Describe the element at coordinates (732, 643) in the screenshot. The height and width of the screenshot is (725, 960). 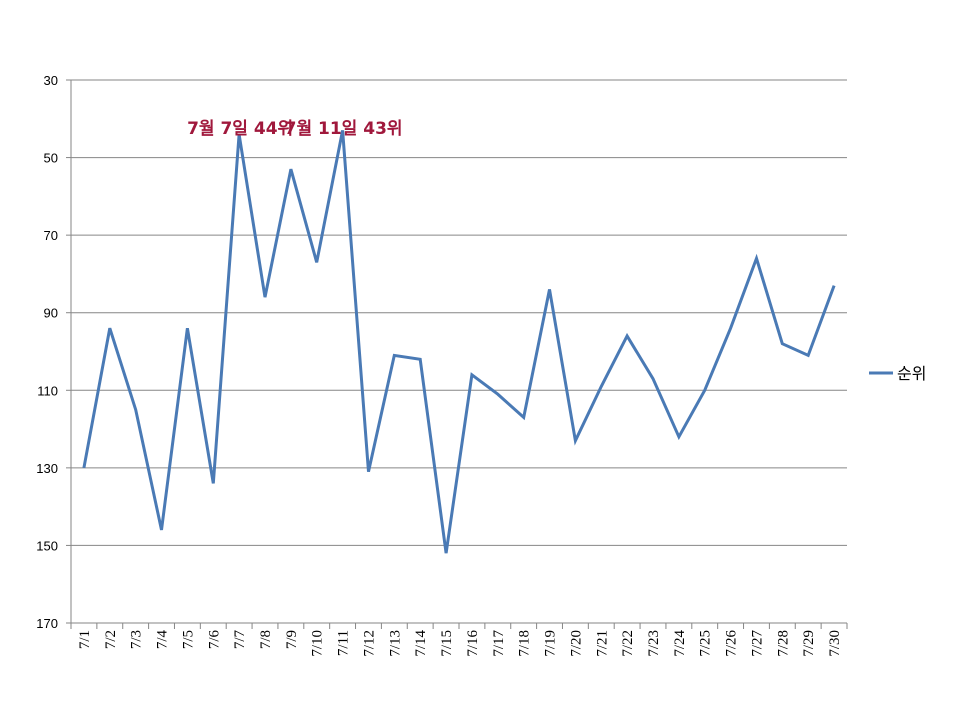
I see `x-tick-label: 7/26` at that location.